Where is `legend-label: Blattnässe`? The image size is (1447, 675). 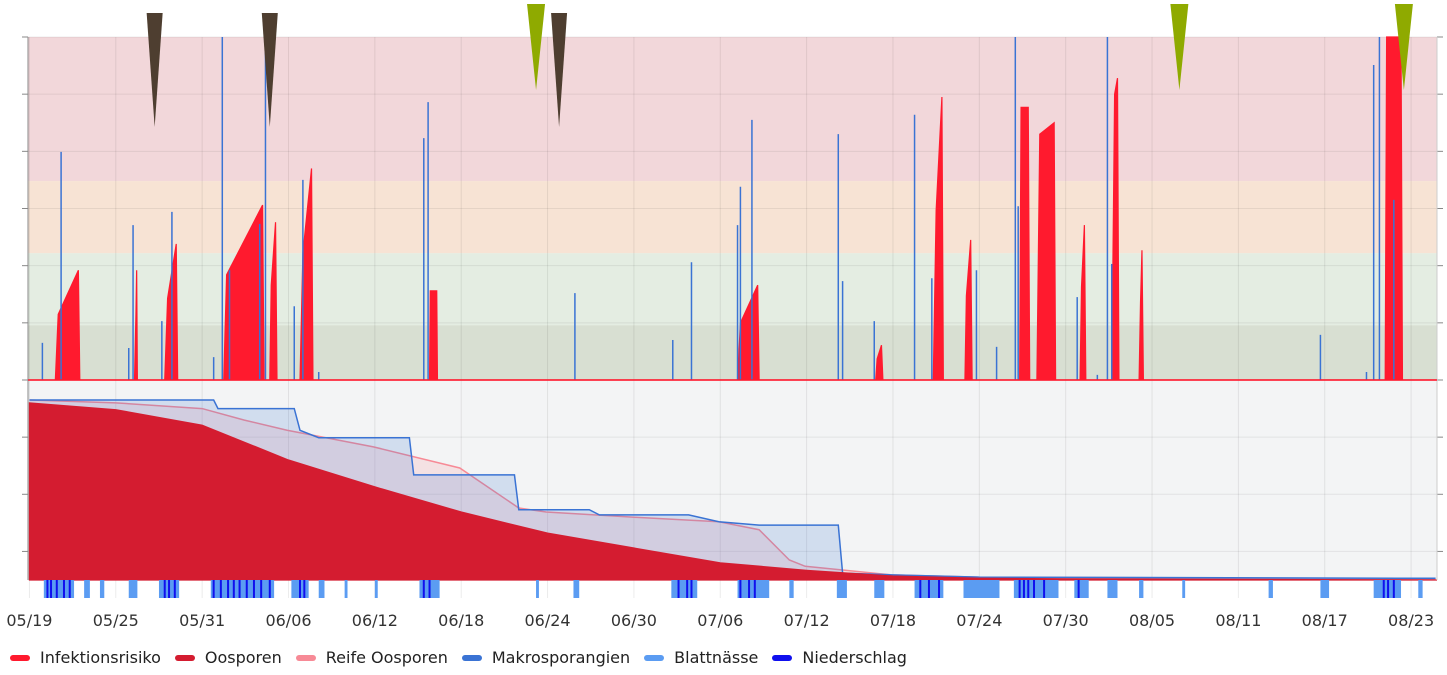
legend-label: Blattnässe is located at coordinates (716, 657).